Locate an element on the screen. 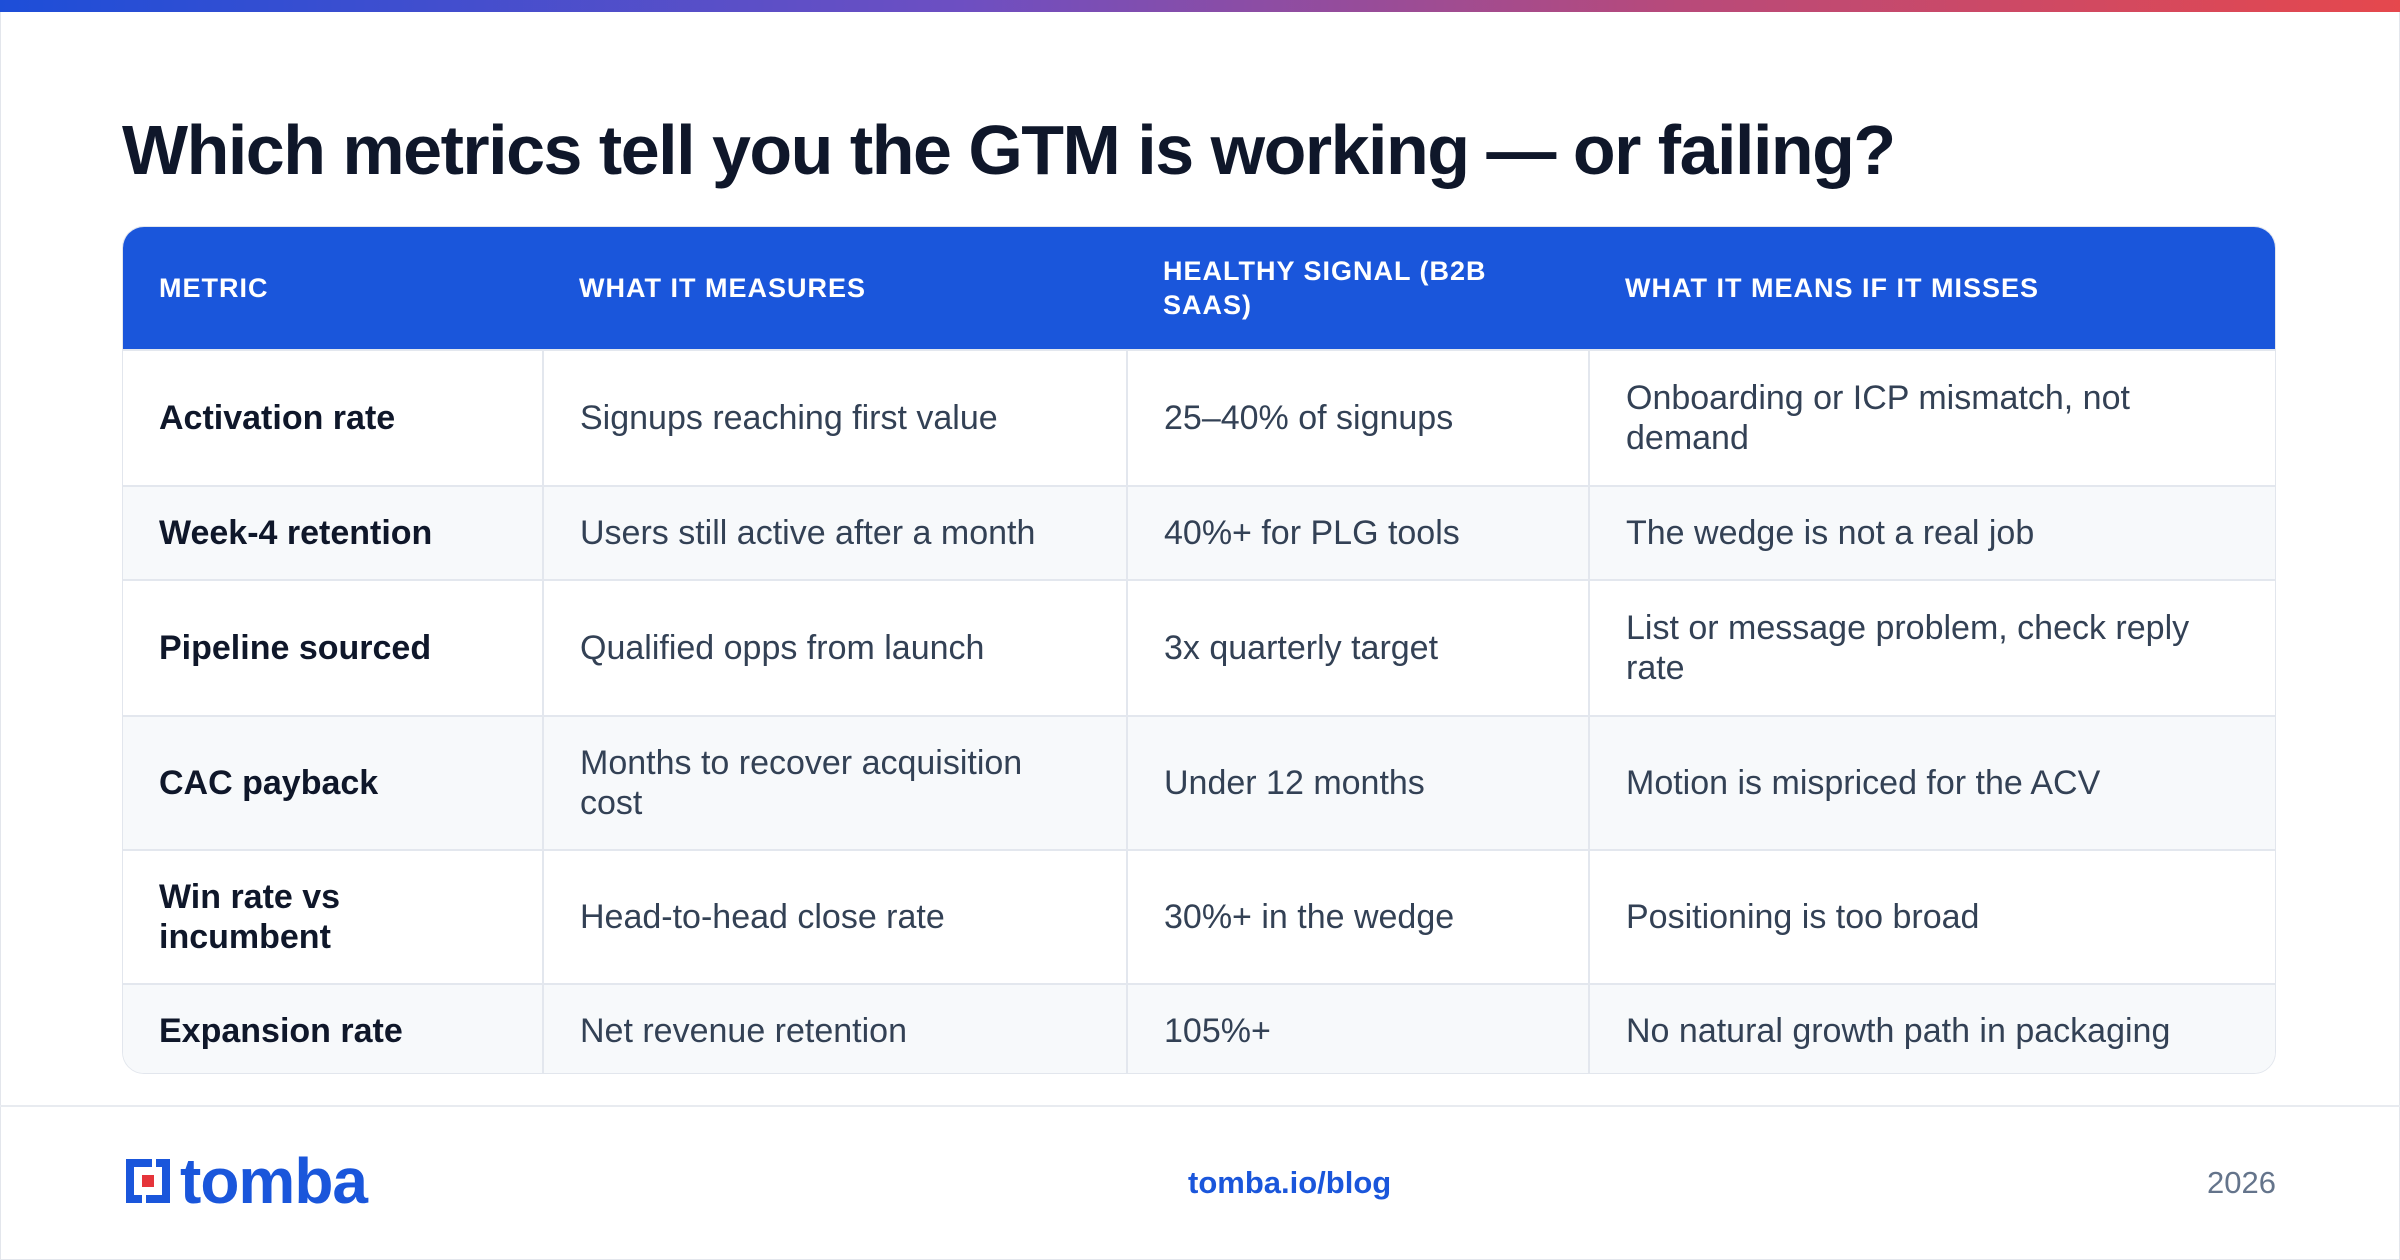 The width and height of the screenshot is (2400, 1260). measures-cell: Head-to-head close rate is located at coordinates (835, 916).